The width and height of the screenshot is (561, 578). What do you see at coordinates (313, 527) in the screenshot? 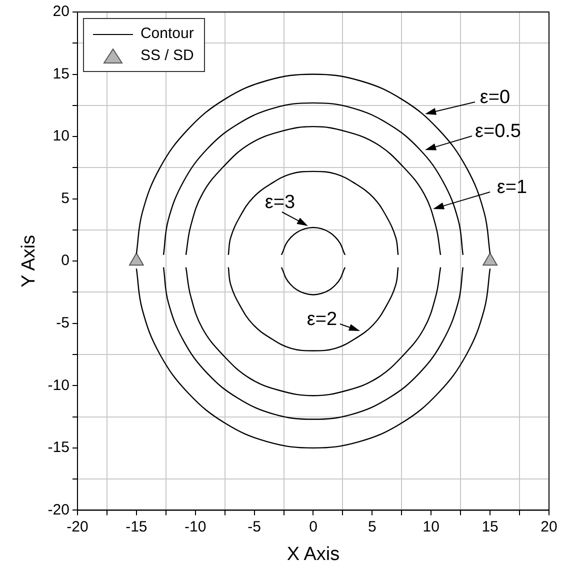
I see `x-tick-label: 0` at bounding box center [313, 527].